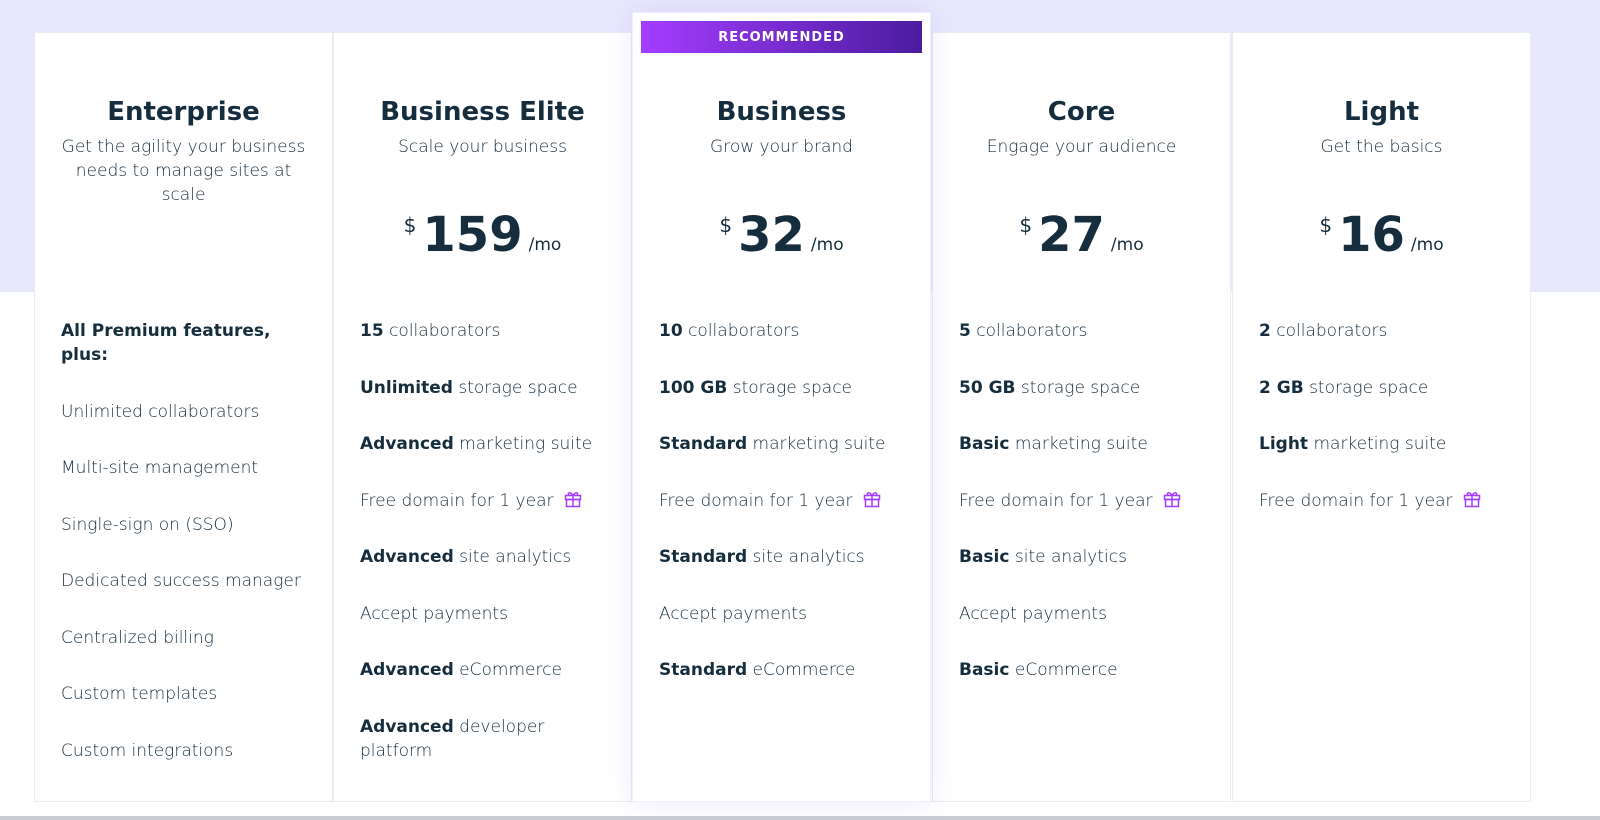  I want to click on feature: Advanced eCommerce, so click(484, 670).